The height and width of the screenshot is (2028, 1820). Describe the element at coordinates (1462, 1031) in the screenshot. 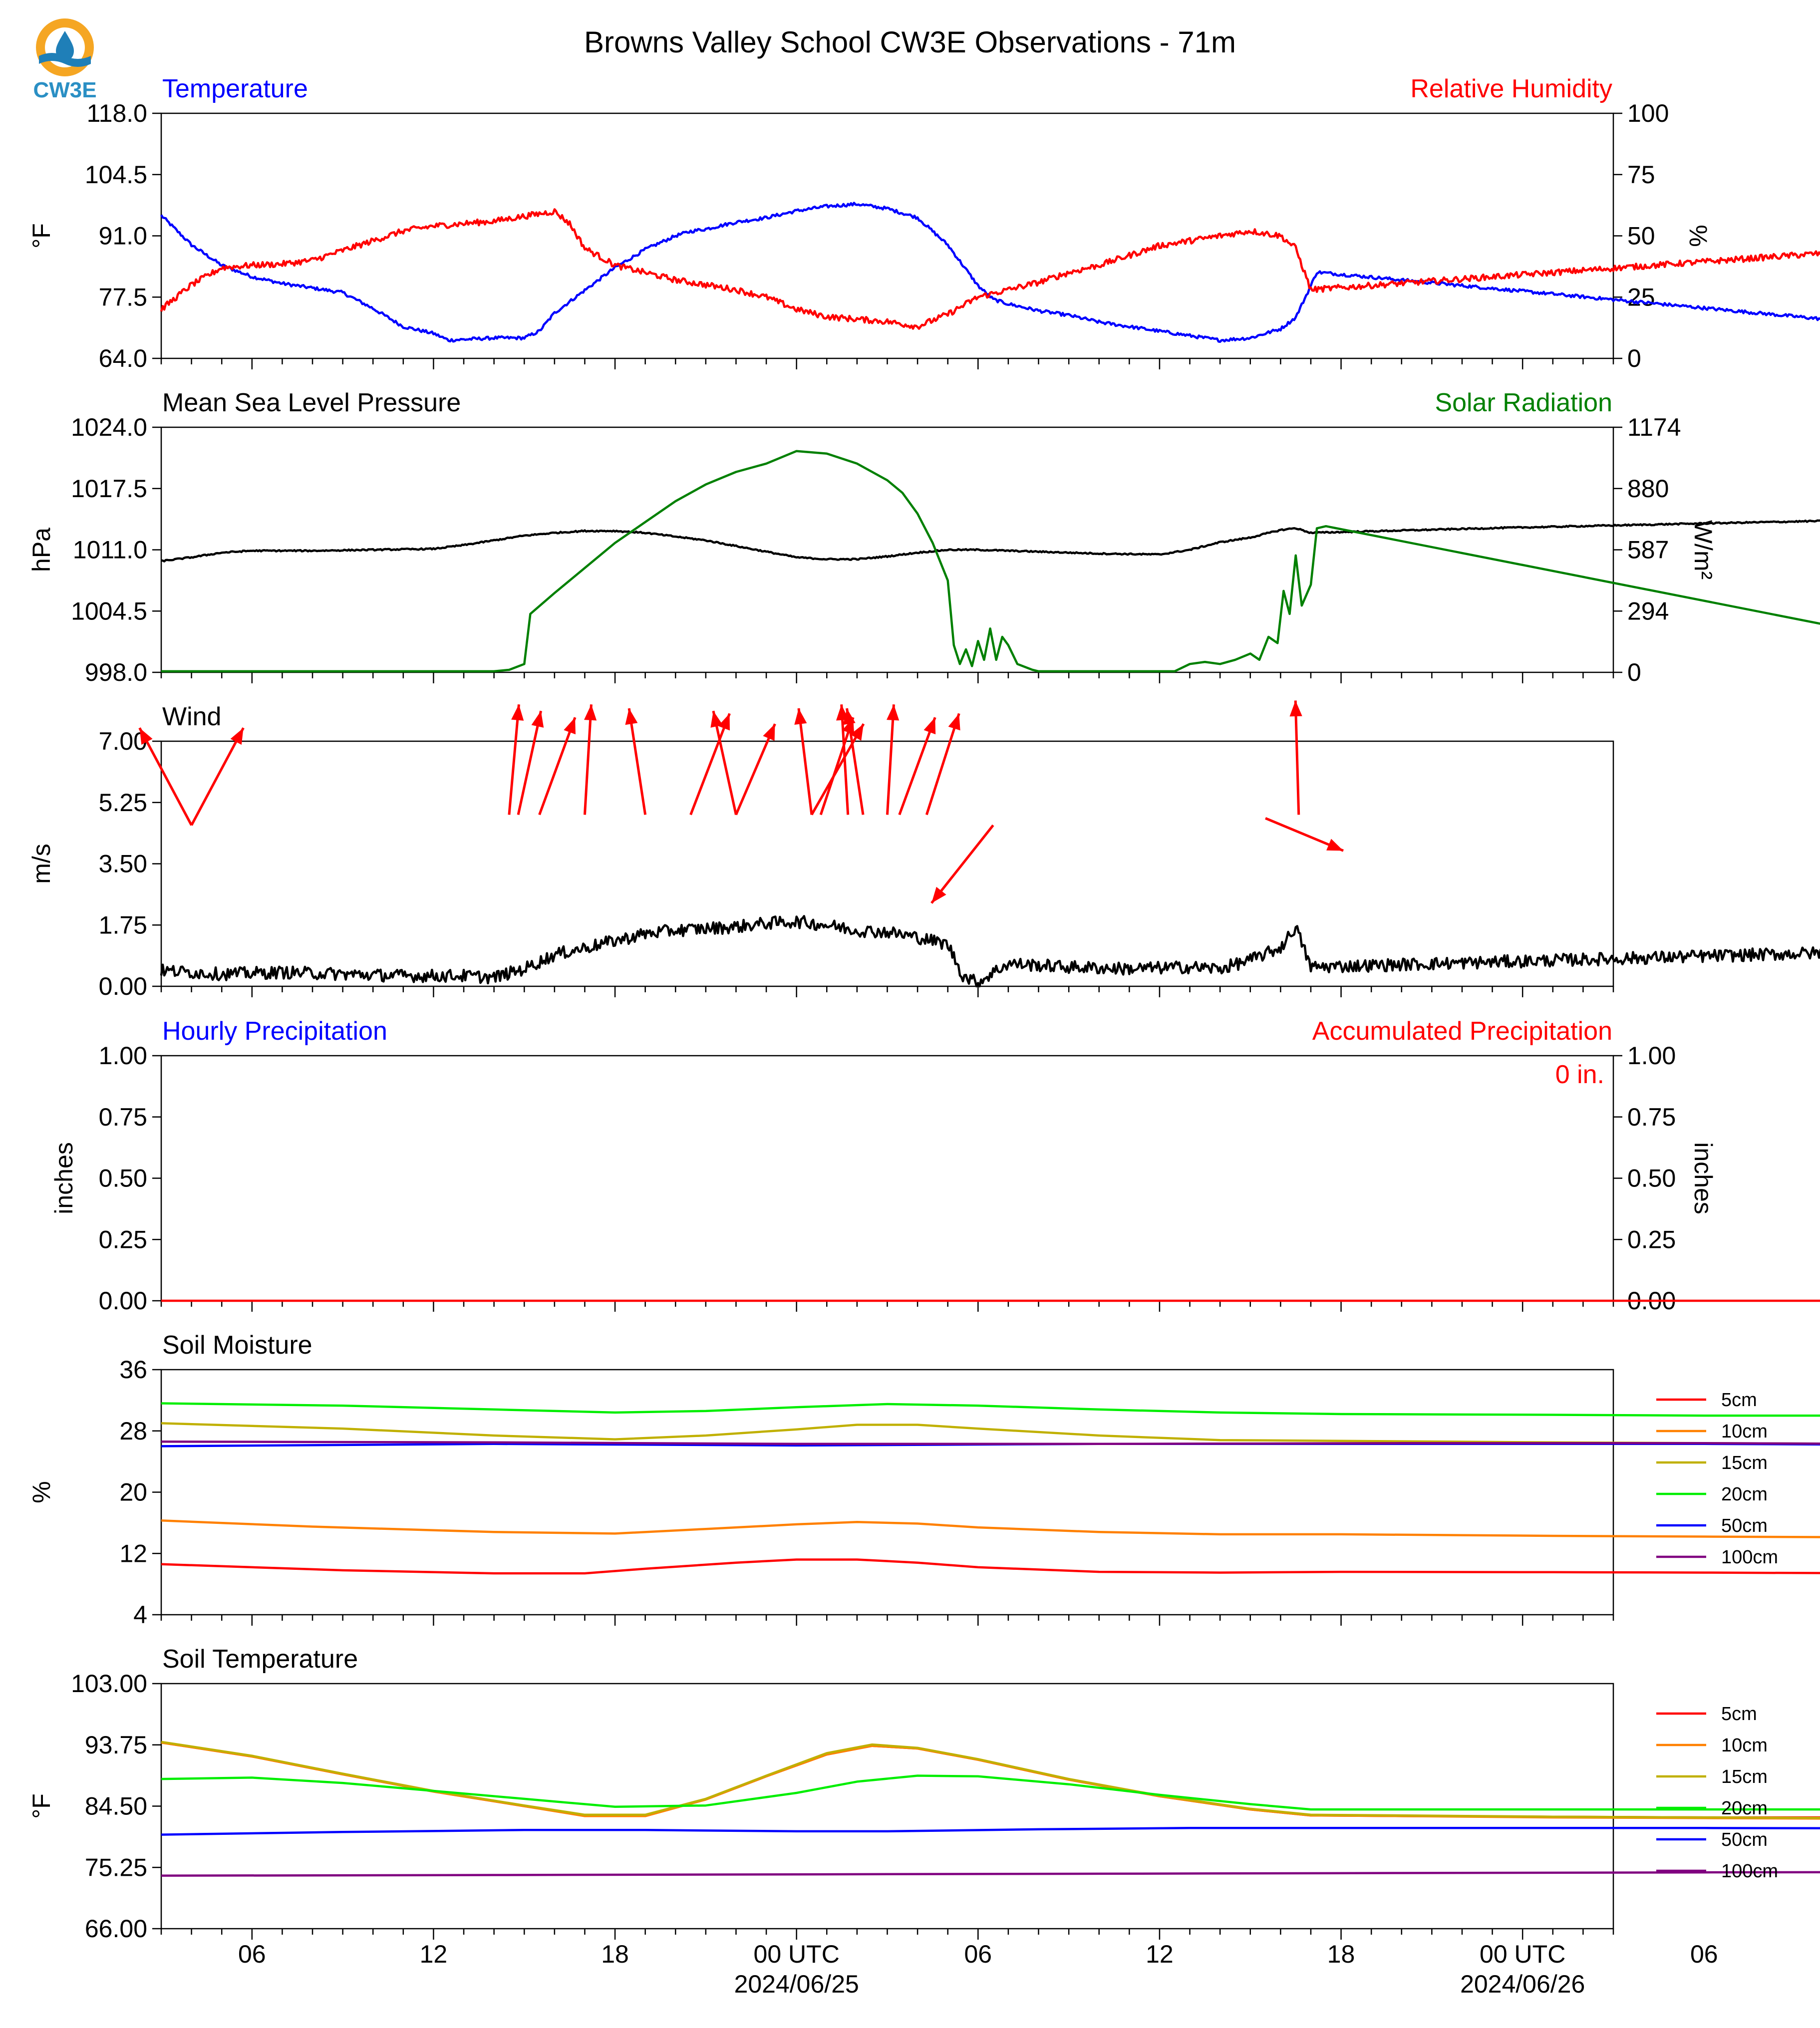

I see `panel-title-right: Accumulated Precipitation` at that location.